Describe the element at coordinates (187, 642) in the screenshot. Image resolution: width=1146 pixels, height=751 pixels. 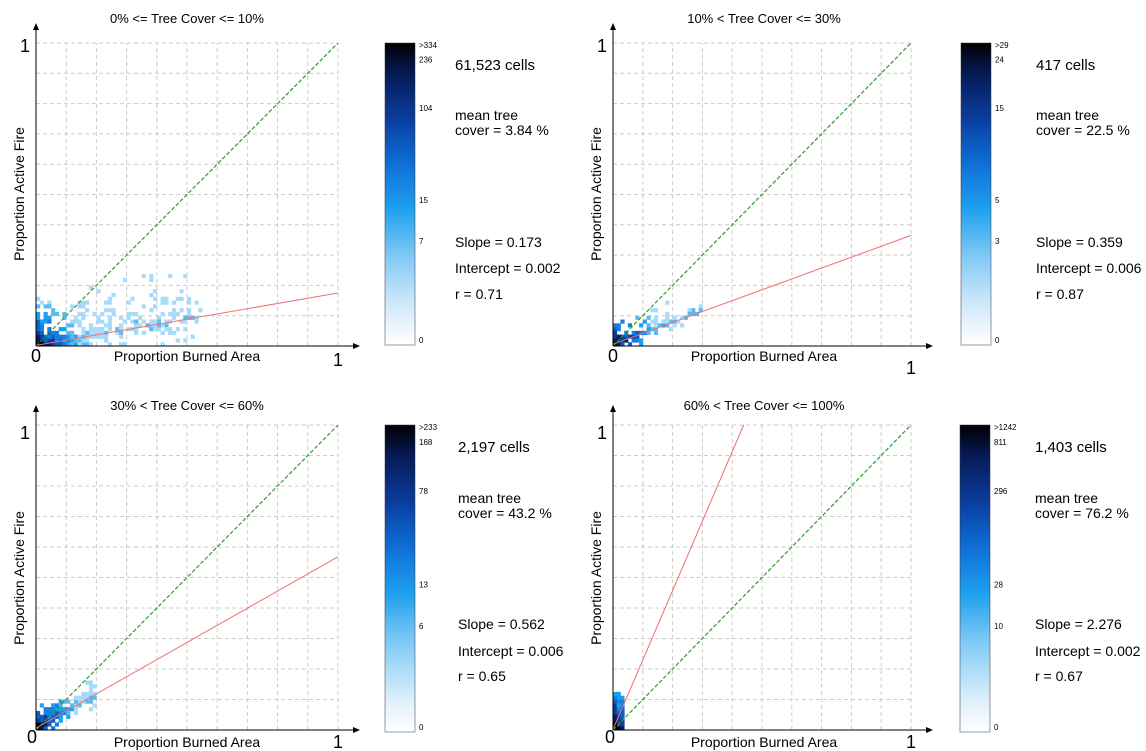
I see `regression-line` at that location.